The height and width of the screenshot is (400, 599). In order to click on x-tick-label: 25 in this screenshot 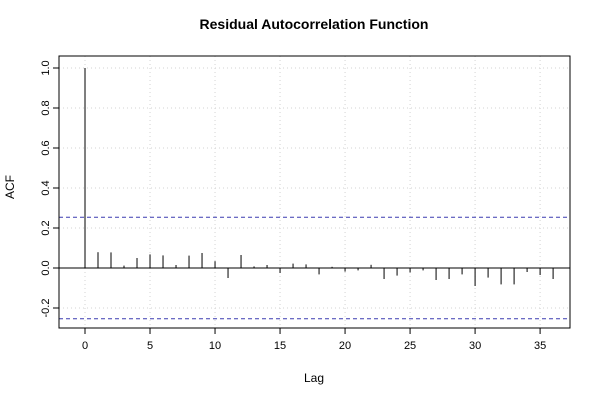, I will do `click(410, 346)`.